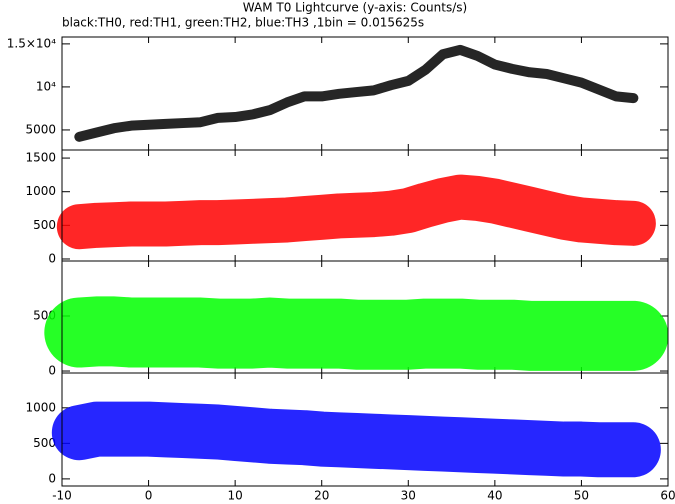  What do you see at coordinates (408, 496) in the screenshot?
I see `x-tick-label: 30` at bounding box center [408, 496].